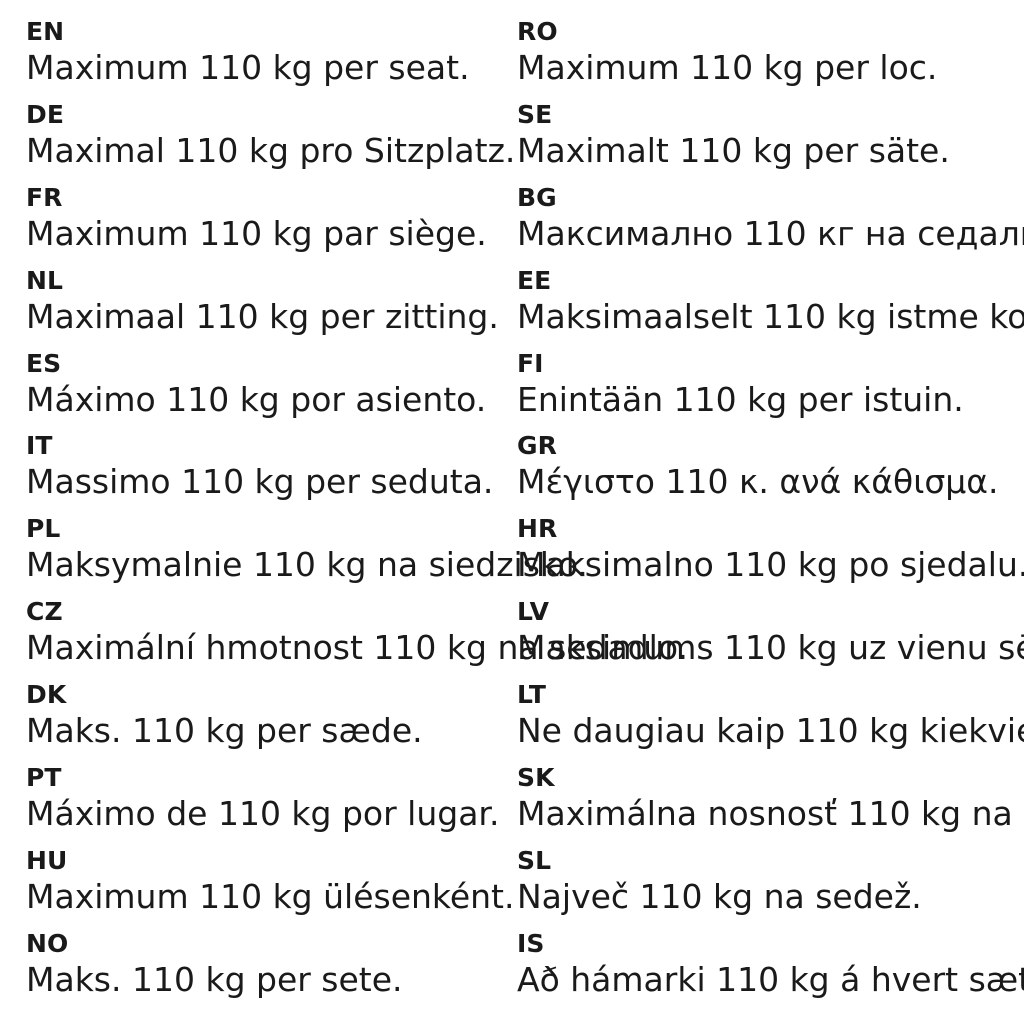 This screenshot has height=1024, width=1024. Describe the element at coordinates (537, 197) in the screenshot. I see `lang-code: BG` at that location.